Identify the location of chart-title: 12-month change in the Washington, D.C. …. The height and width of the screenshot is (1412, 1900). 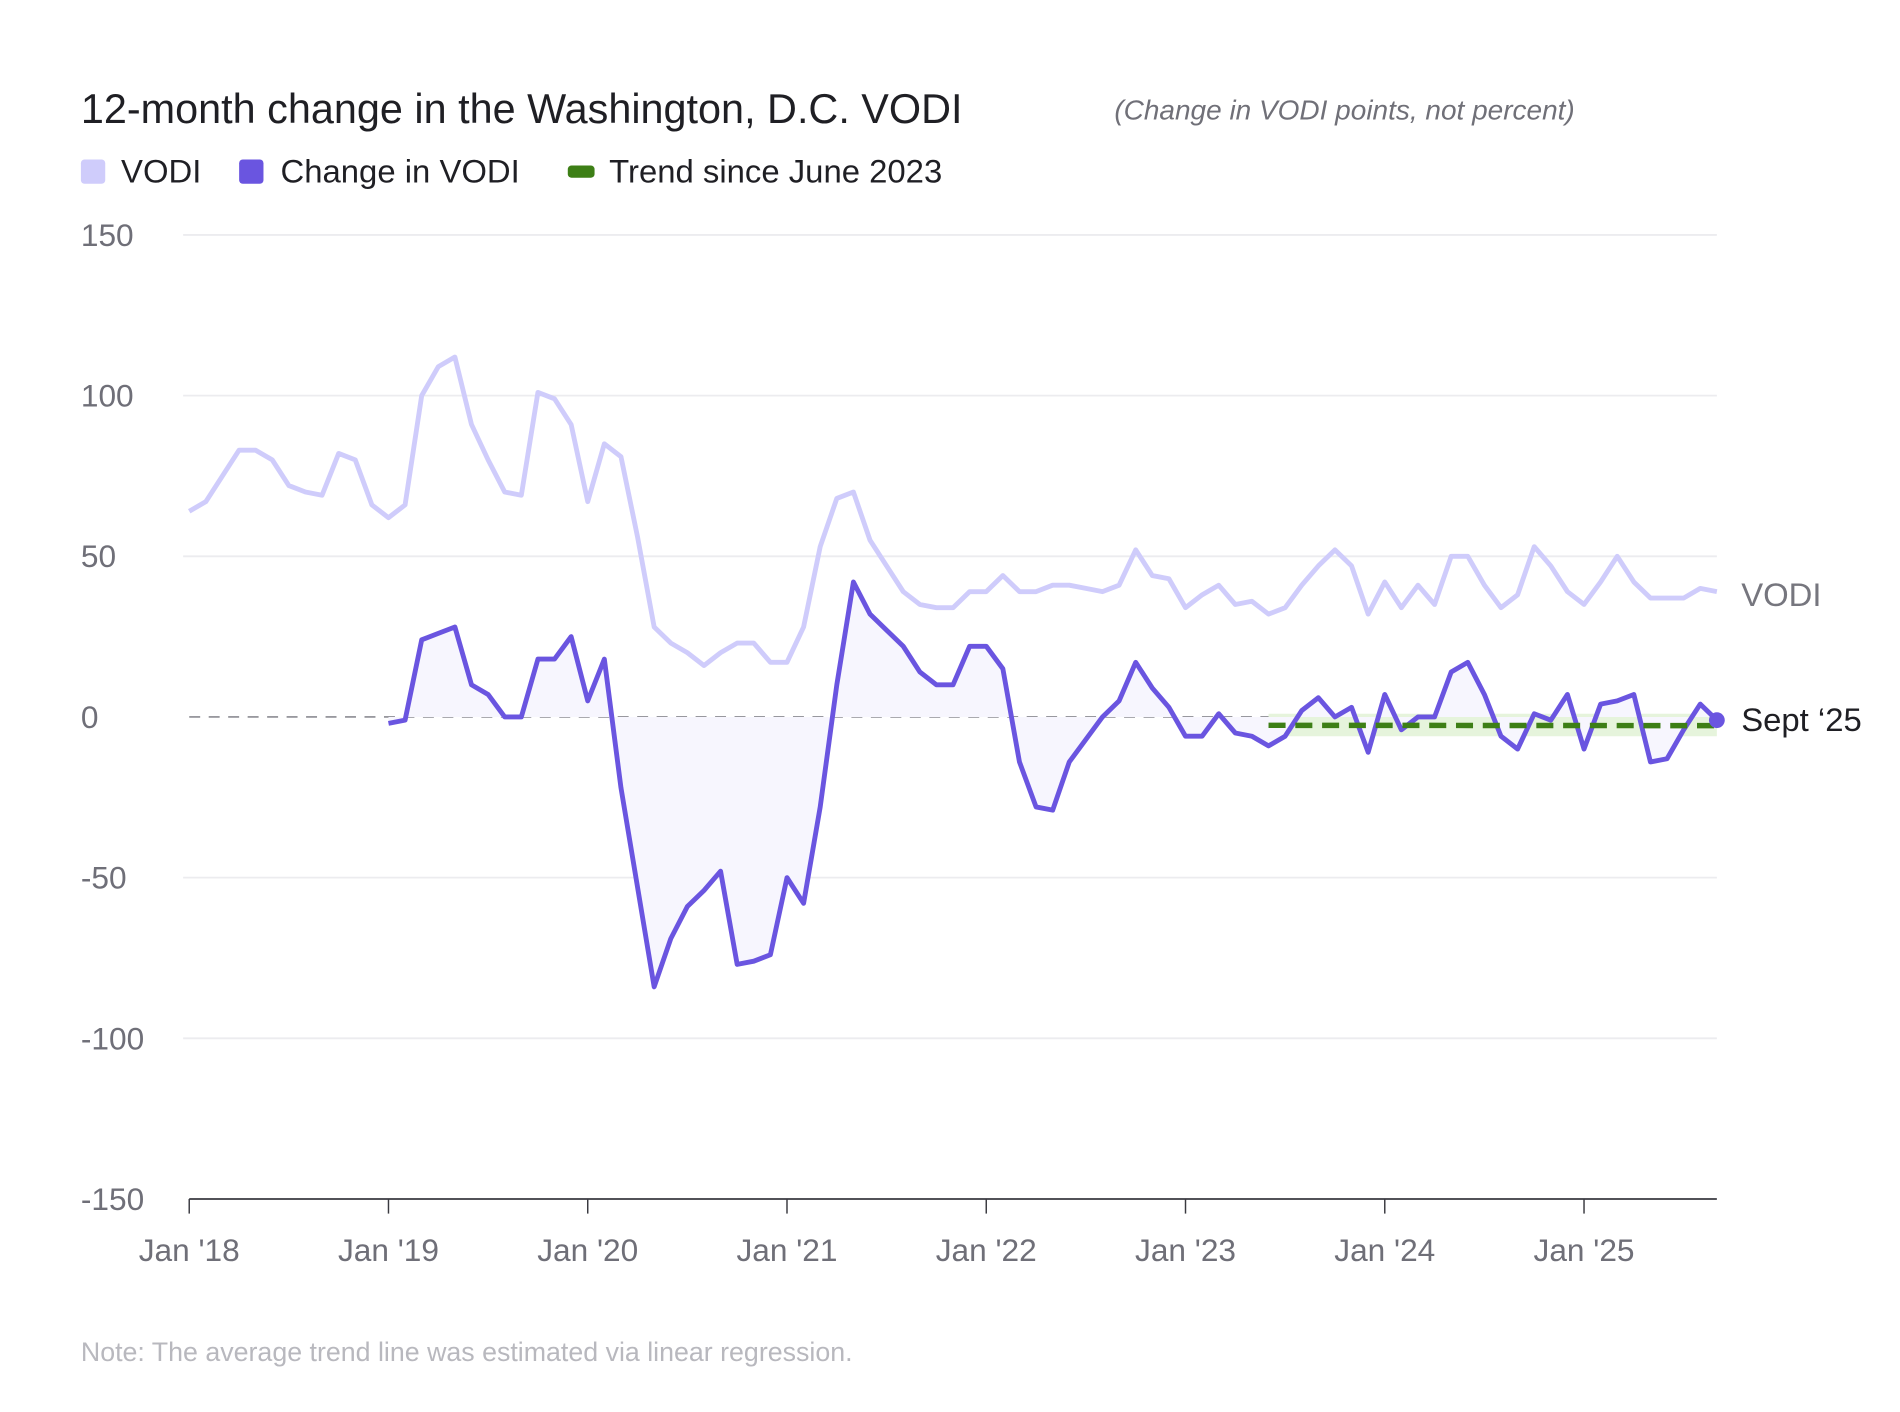
(522, 109).